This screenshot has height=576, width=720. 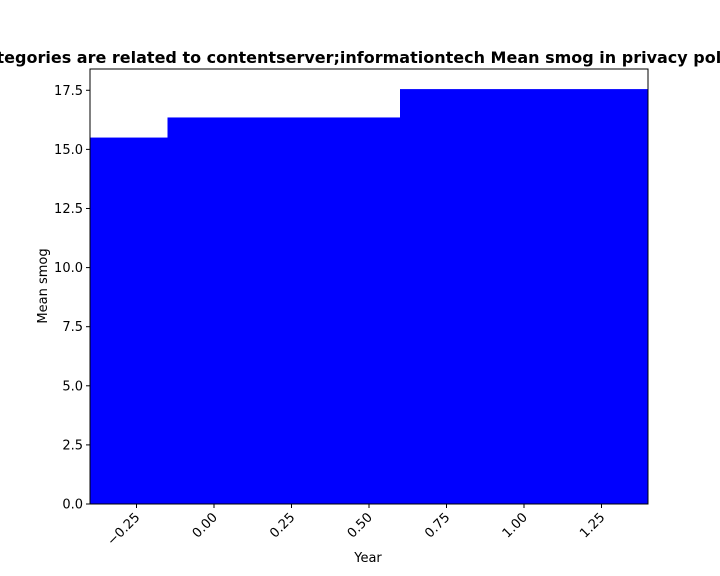 What do you see at coordinates (68, 150) in the screenshot?
I see `y-tick-label: 15.0` at bounding box center [68, 150].